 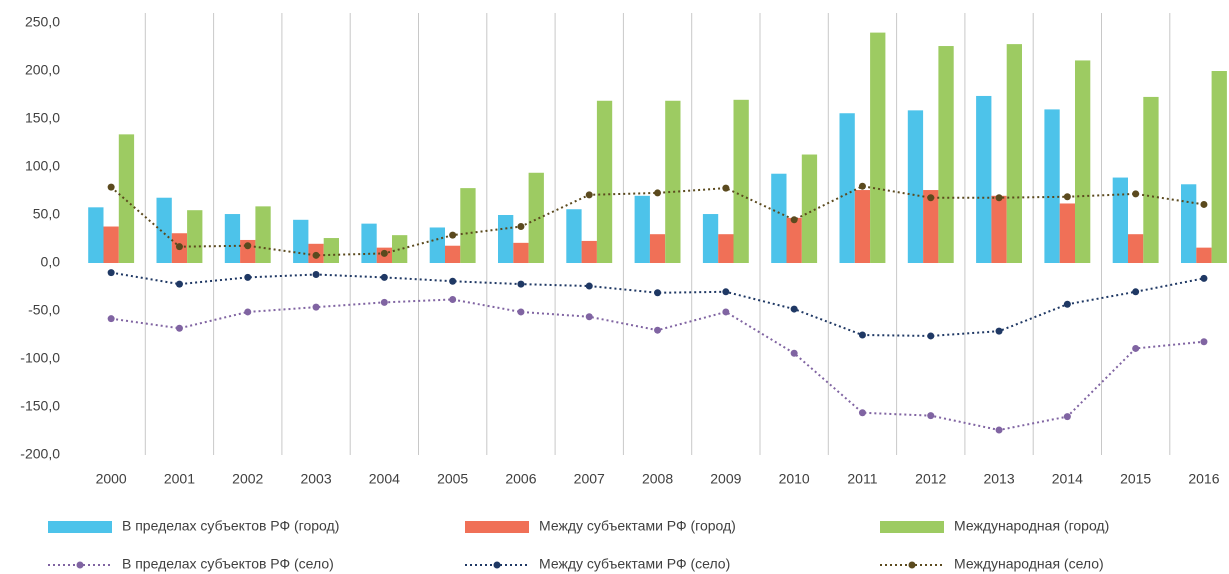 What do you see at coordinates (520, 479) in the screenshot?
I see `x-tick-label: 2006` at bounding box center [520, 479].